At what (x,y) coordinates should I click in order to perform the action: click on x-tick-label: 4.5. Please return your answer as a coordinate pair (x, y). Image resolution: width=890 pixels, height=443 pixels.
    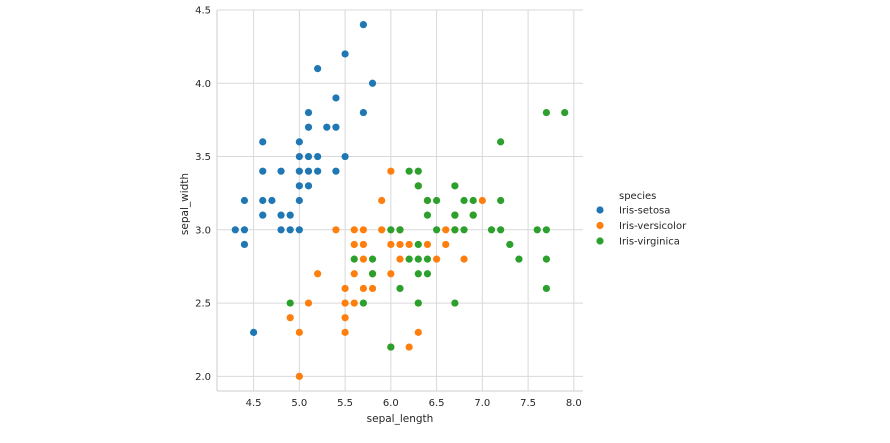
    Looking at the image, I should click on (254, 403).